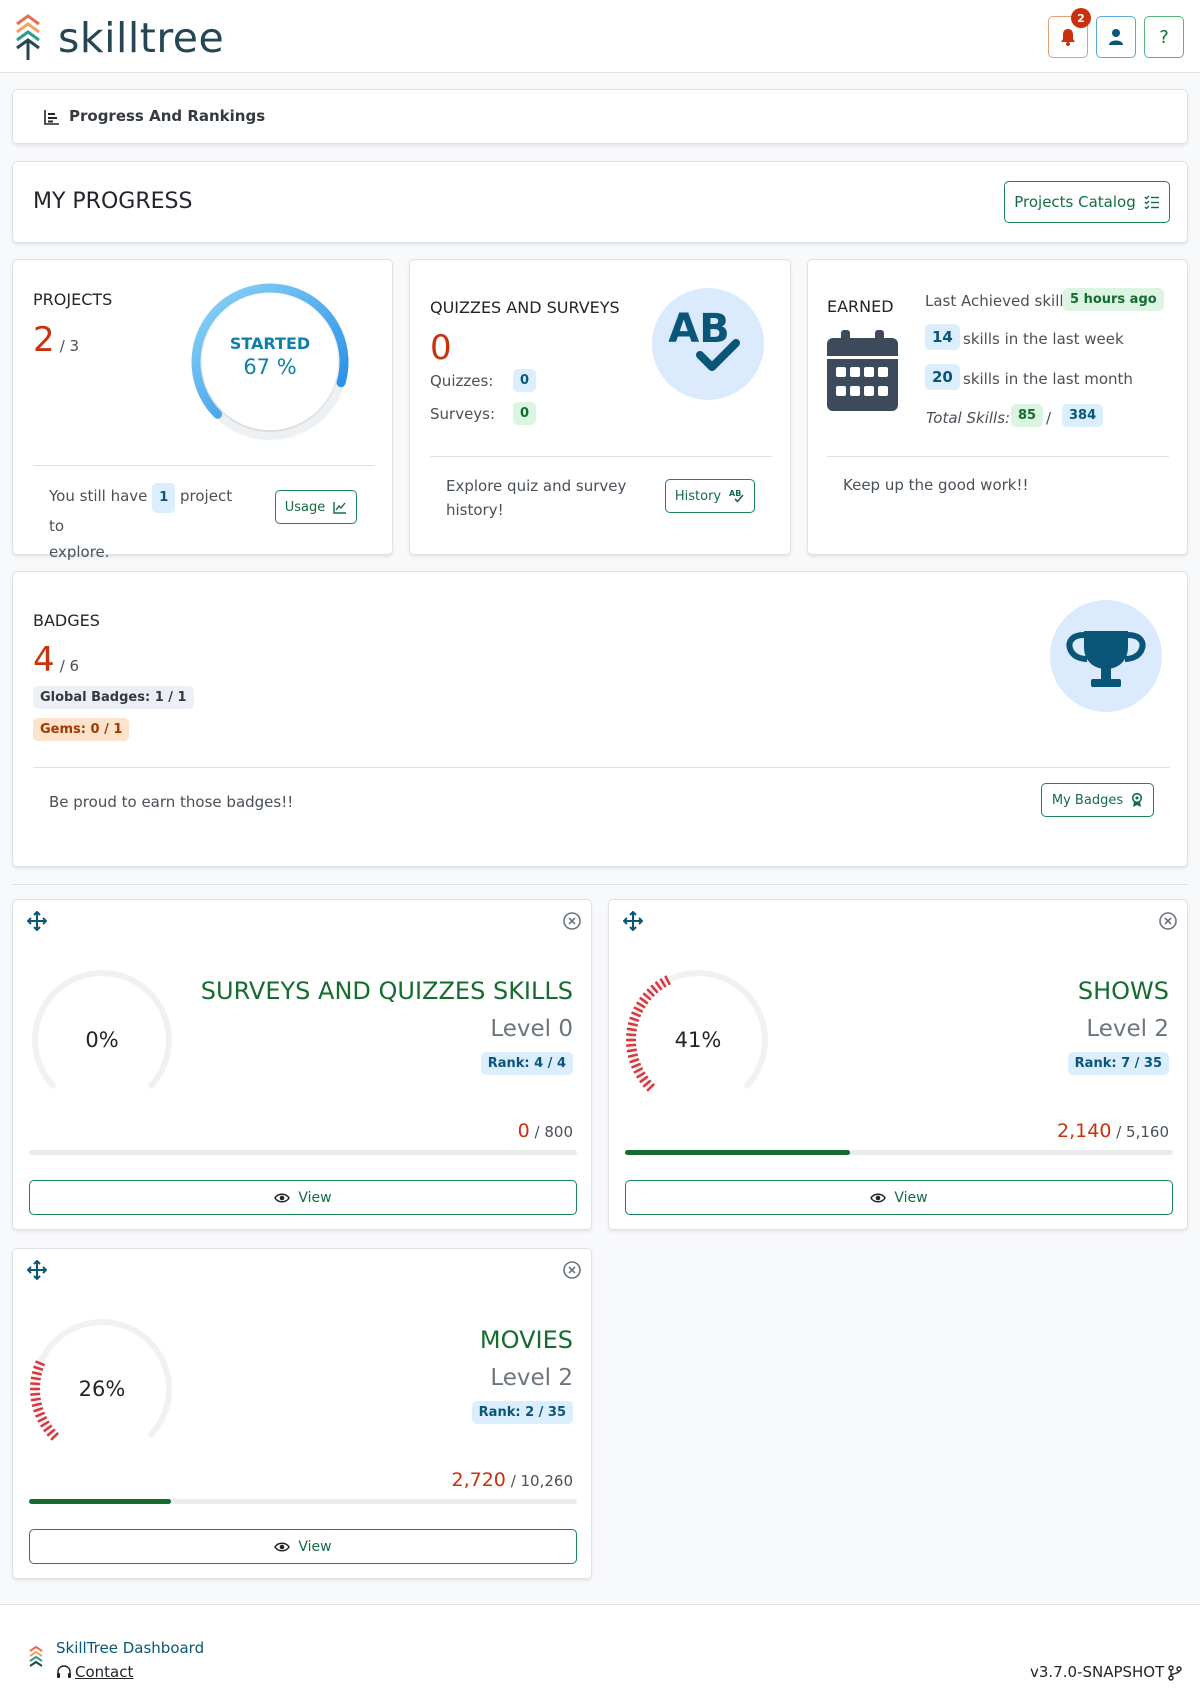 Image resolution: width=1200 pixels, height=1701 pixels. What do you see at coordinates (28, 38) in the screenshot?
I see `skilltree-logo-icon` at bounding box center [28, 38].